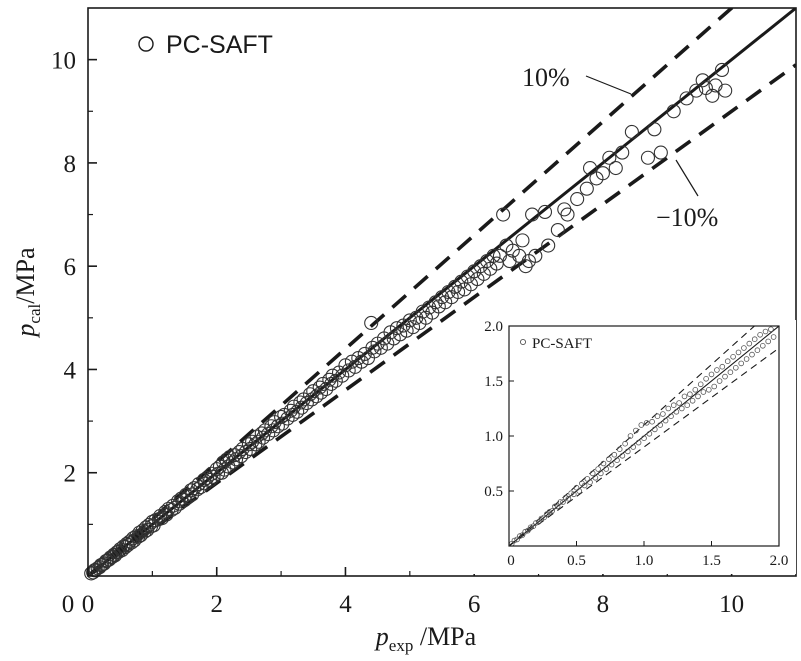  What do you see at coordinates (687, 178) in the screenshot?
I see `annotation-leader-minus` at bounding box center [687, 178].